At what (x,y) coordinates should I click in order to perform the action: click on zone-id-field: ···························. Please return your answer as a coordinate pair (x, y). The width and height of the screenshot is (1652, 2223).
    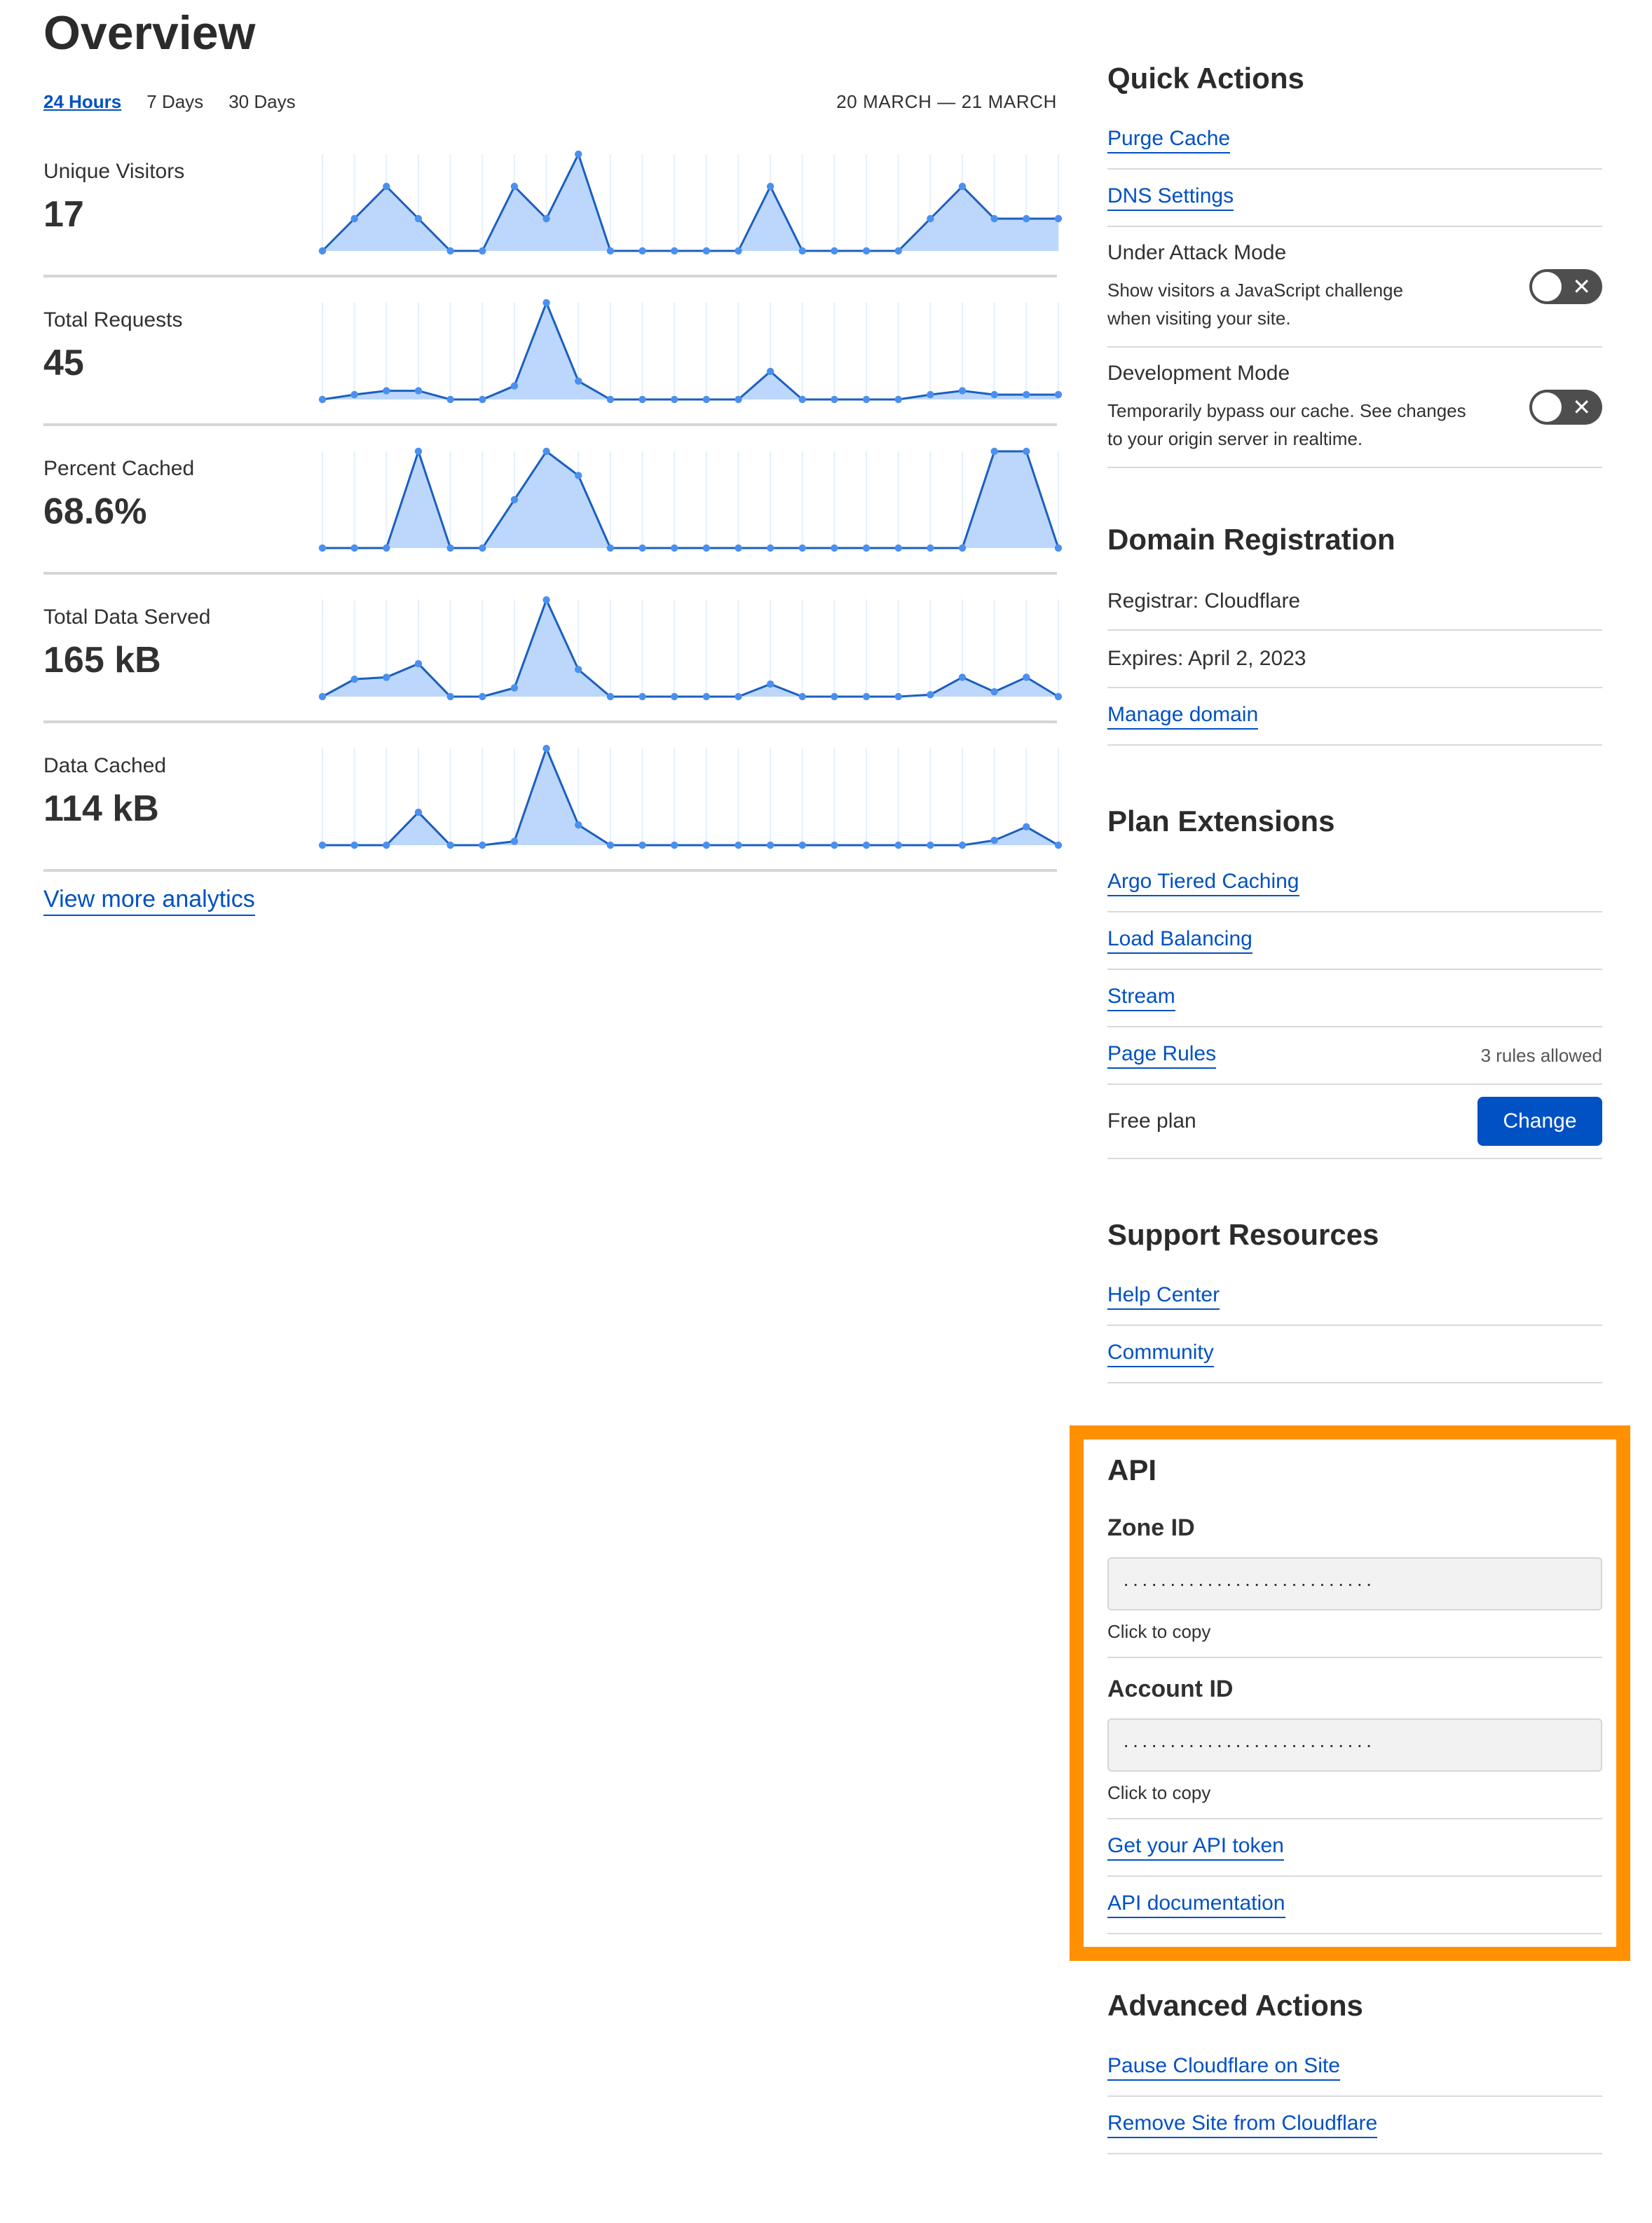
    Looking at the image, I should click on (1355, 1583).